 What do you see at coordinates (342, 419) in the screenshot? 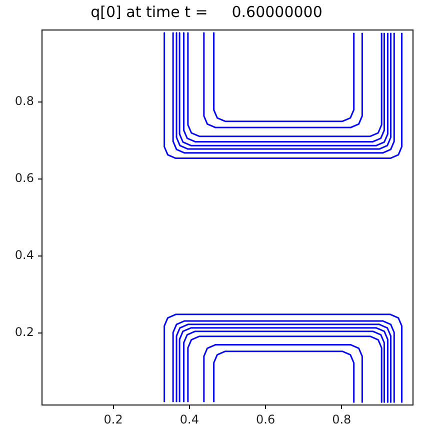
I see `x-tick-label: 0.8` at bounding box center [342, 419].